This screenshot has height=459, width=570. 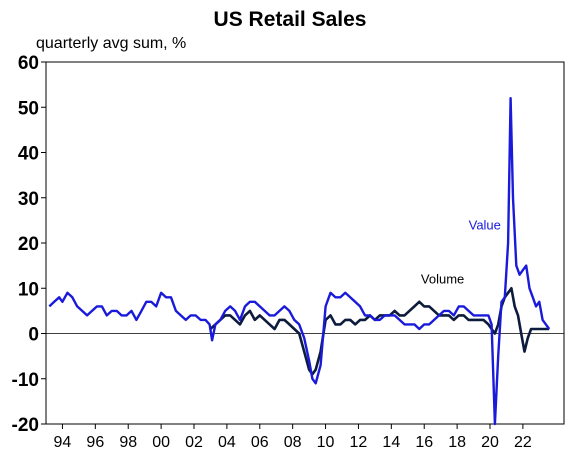 I want to click on annotations-layer: Value Volume, so click(x=461, y=251).